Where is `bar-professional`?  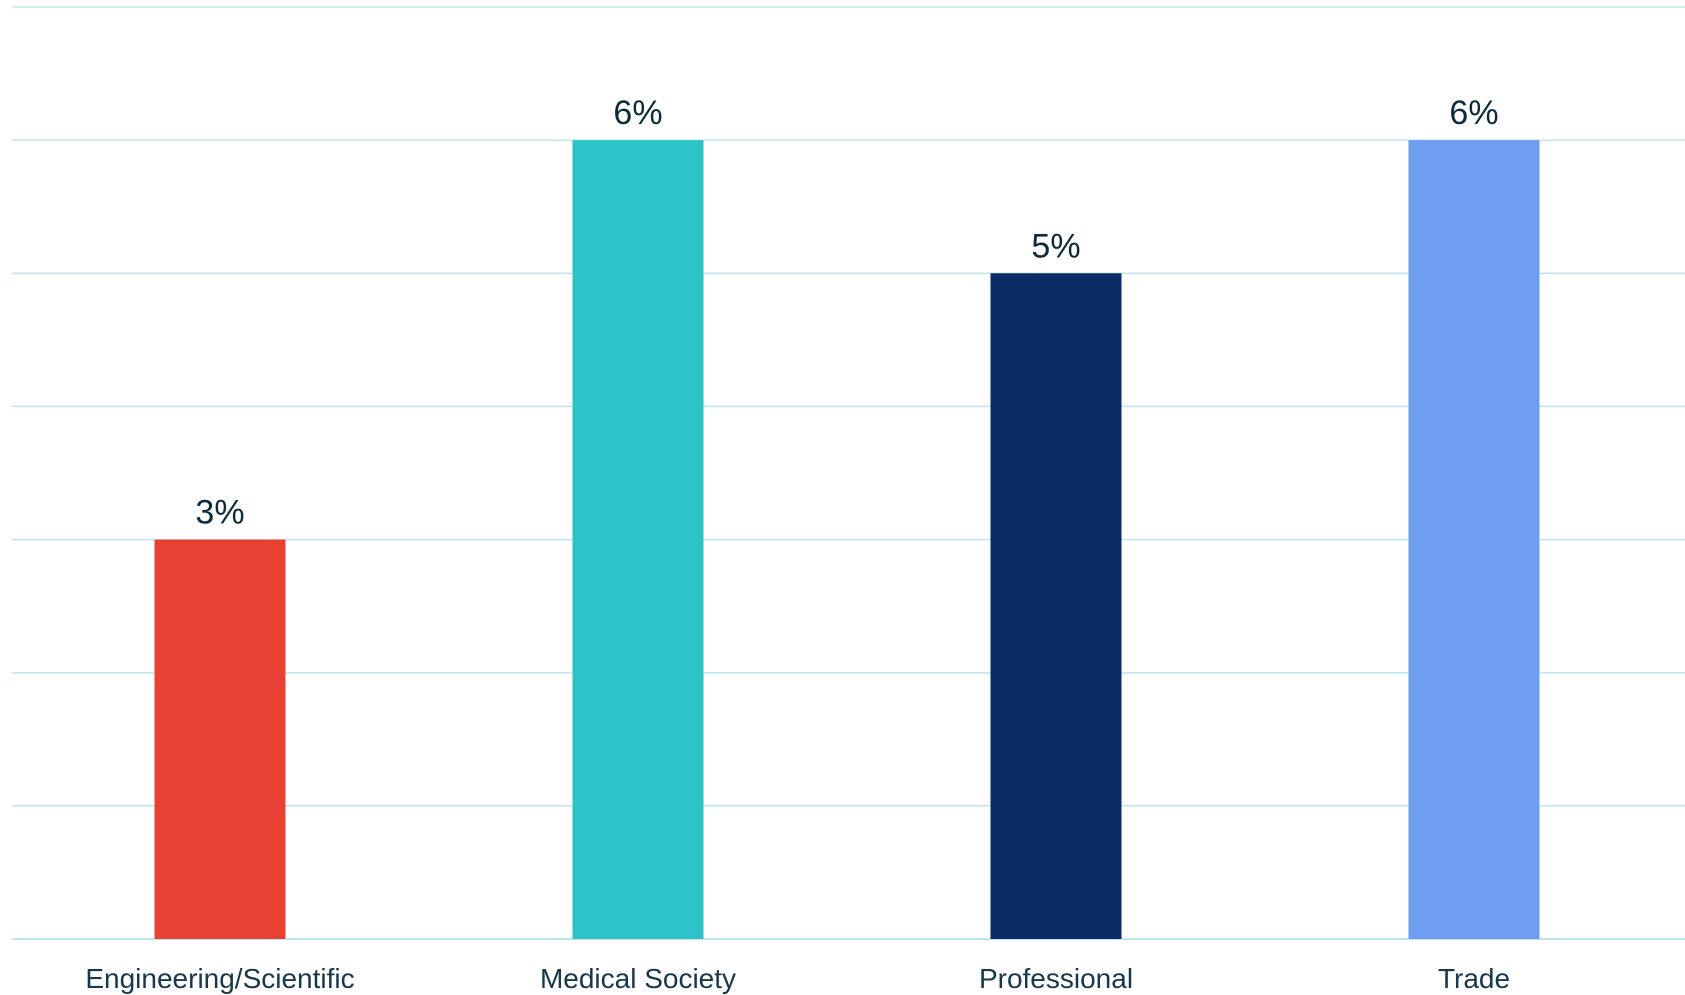
bar-professional is located at coordinates (1056, 606).